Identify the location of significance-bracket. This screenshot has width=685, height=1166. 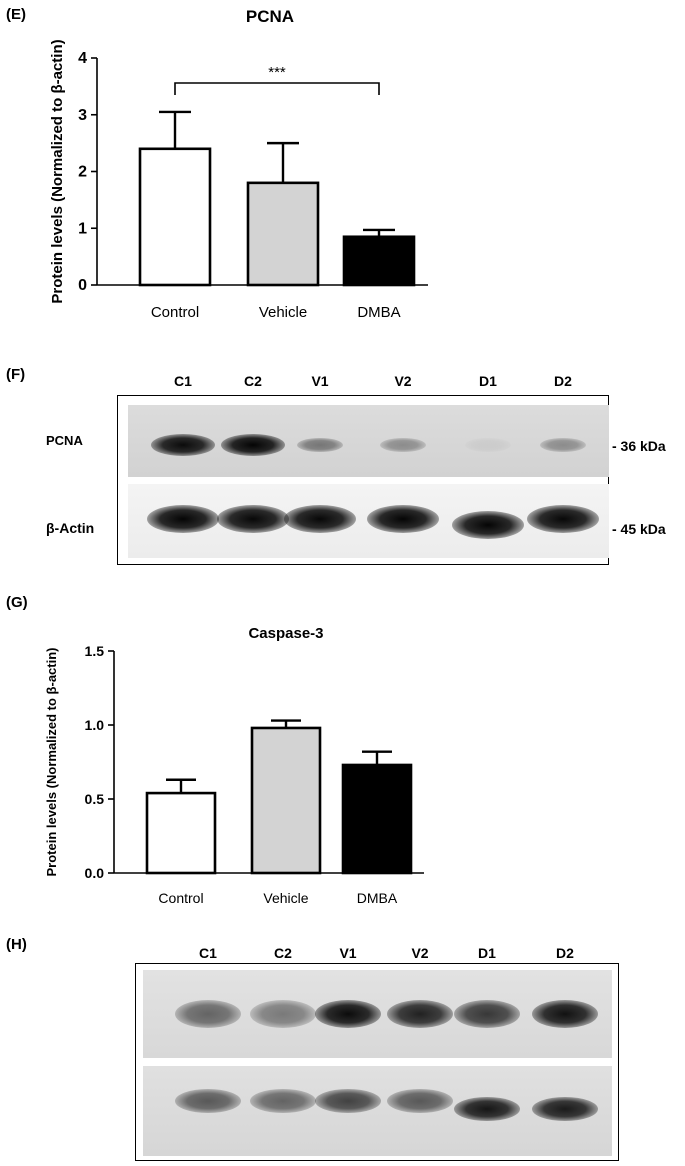
(277, 88).